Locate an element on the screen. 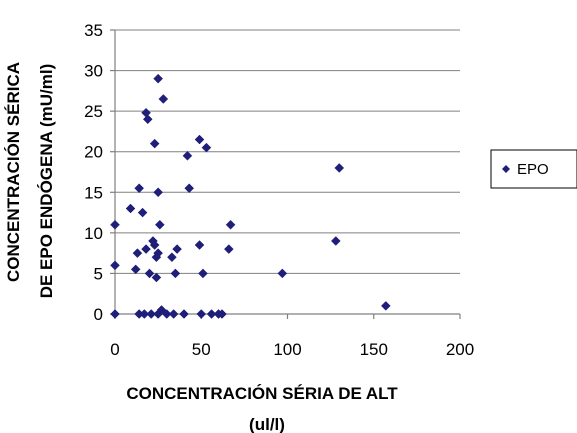 Image resolution: width=577 pixels, height=433 pixels. y-tick-label-5: 5 is located at coordinates (98, 273).